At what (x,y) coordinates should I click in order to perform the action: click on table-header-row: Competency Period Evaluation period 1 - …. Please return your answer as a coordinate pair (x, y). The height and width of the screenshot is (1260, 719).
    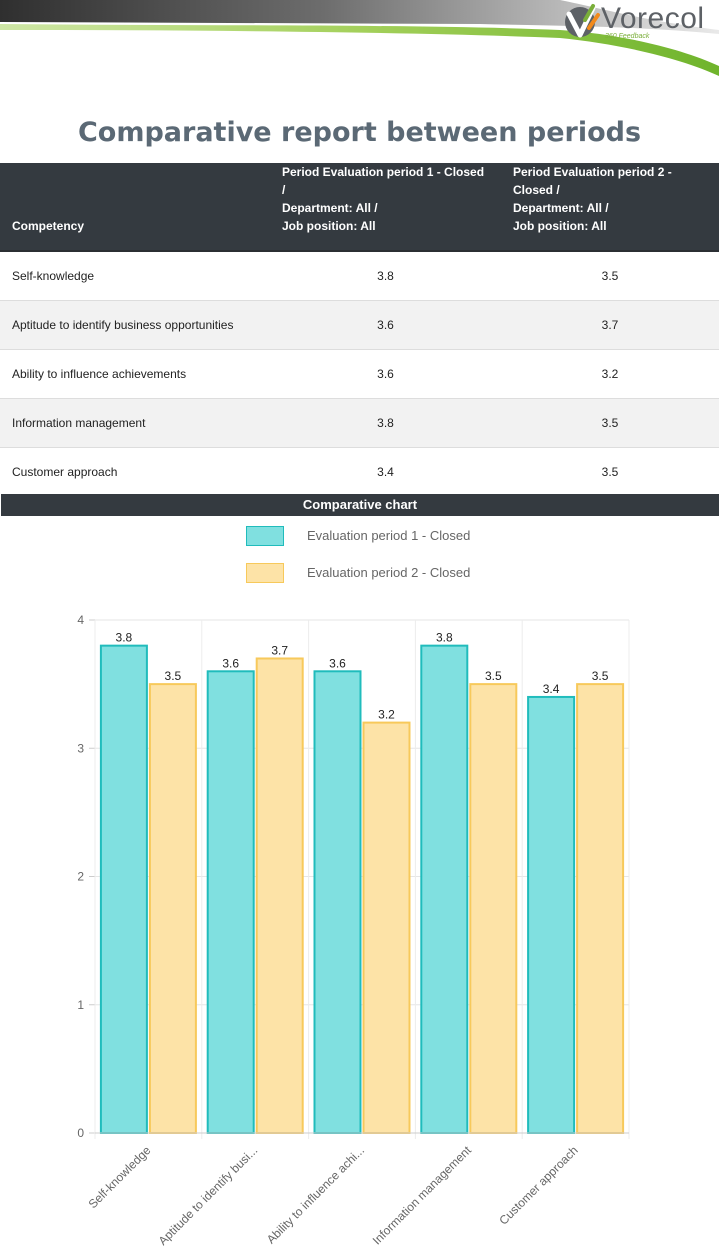
    Looking at the image, I should click on (359, 207).